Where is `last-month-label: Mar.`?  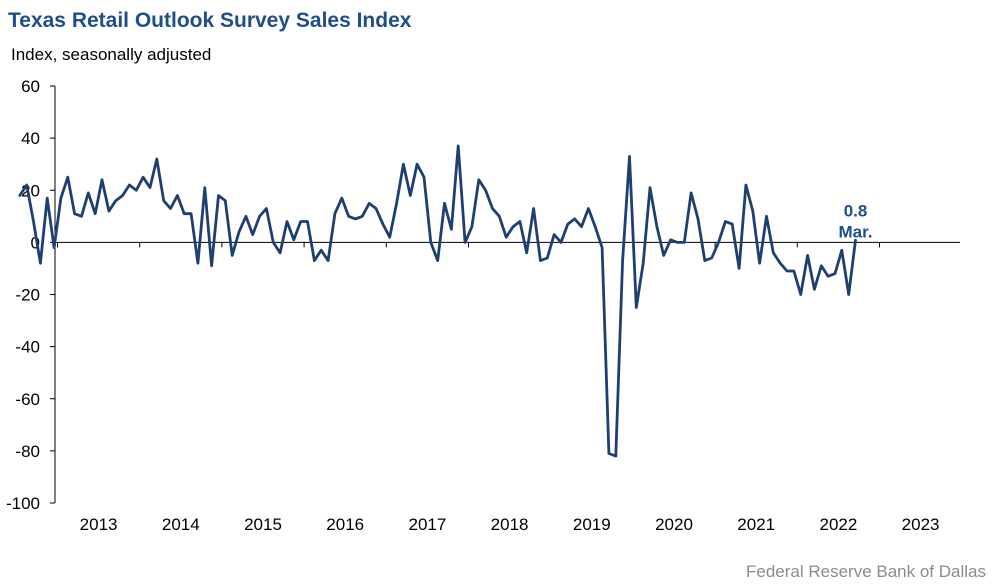 last-month-label: Mar. is located at coordinates (856, 231).